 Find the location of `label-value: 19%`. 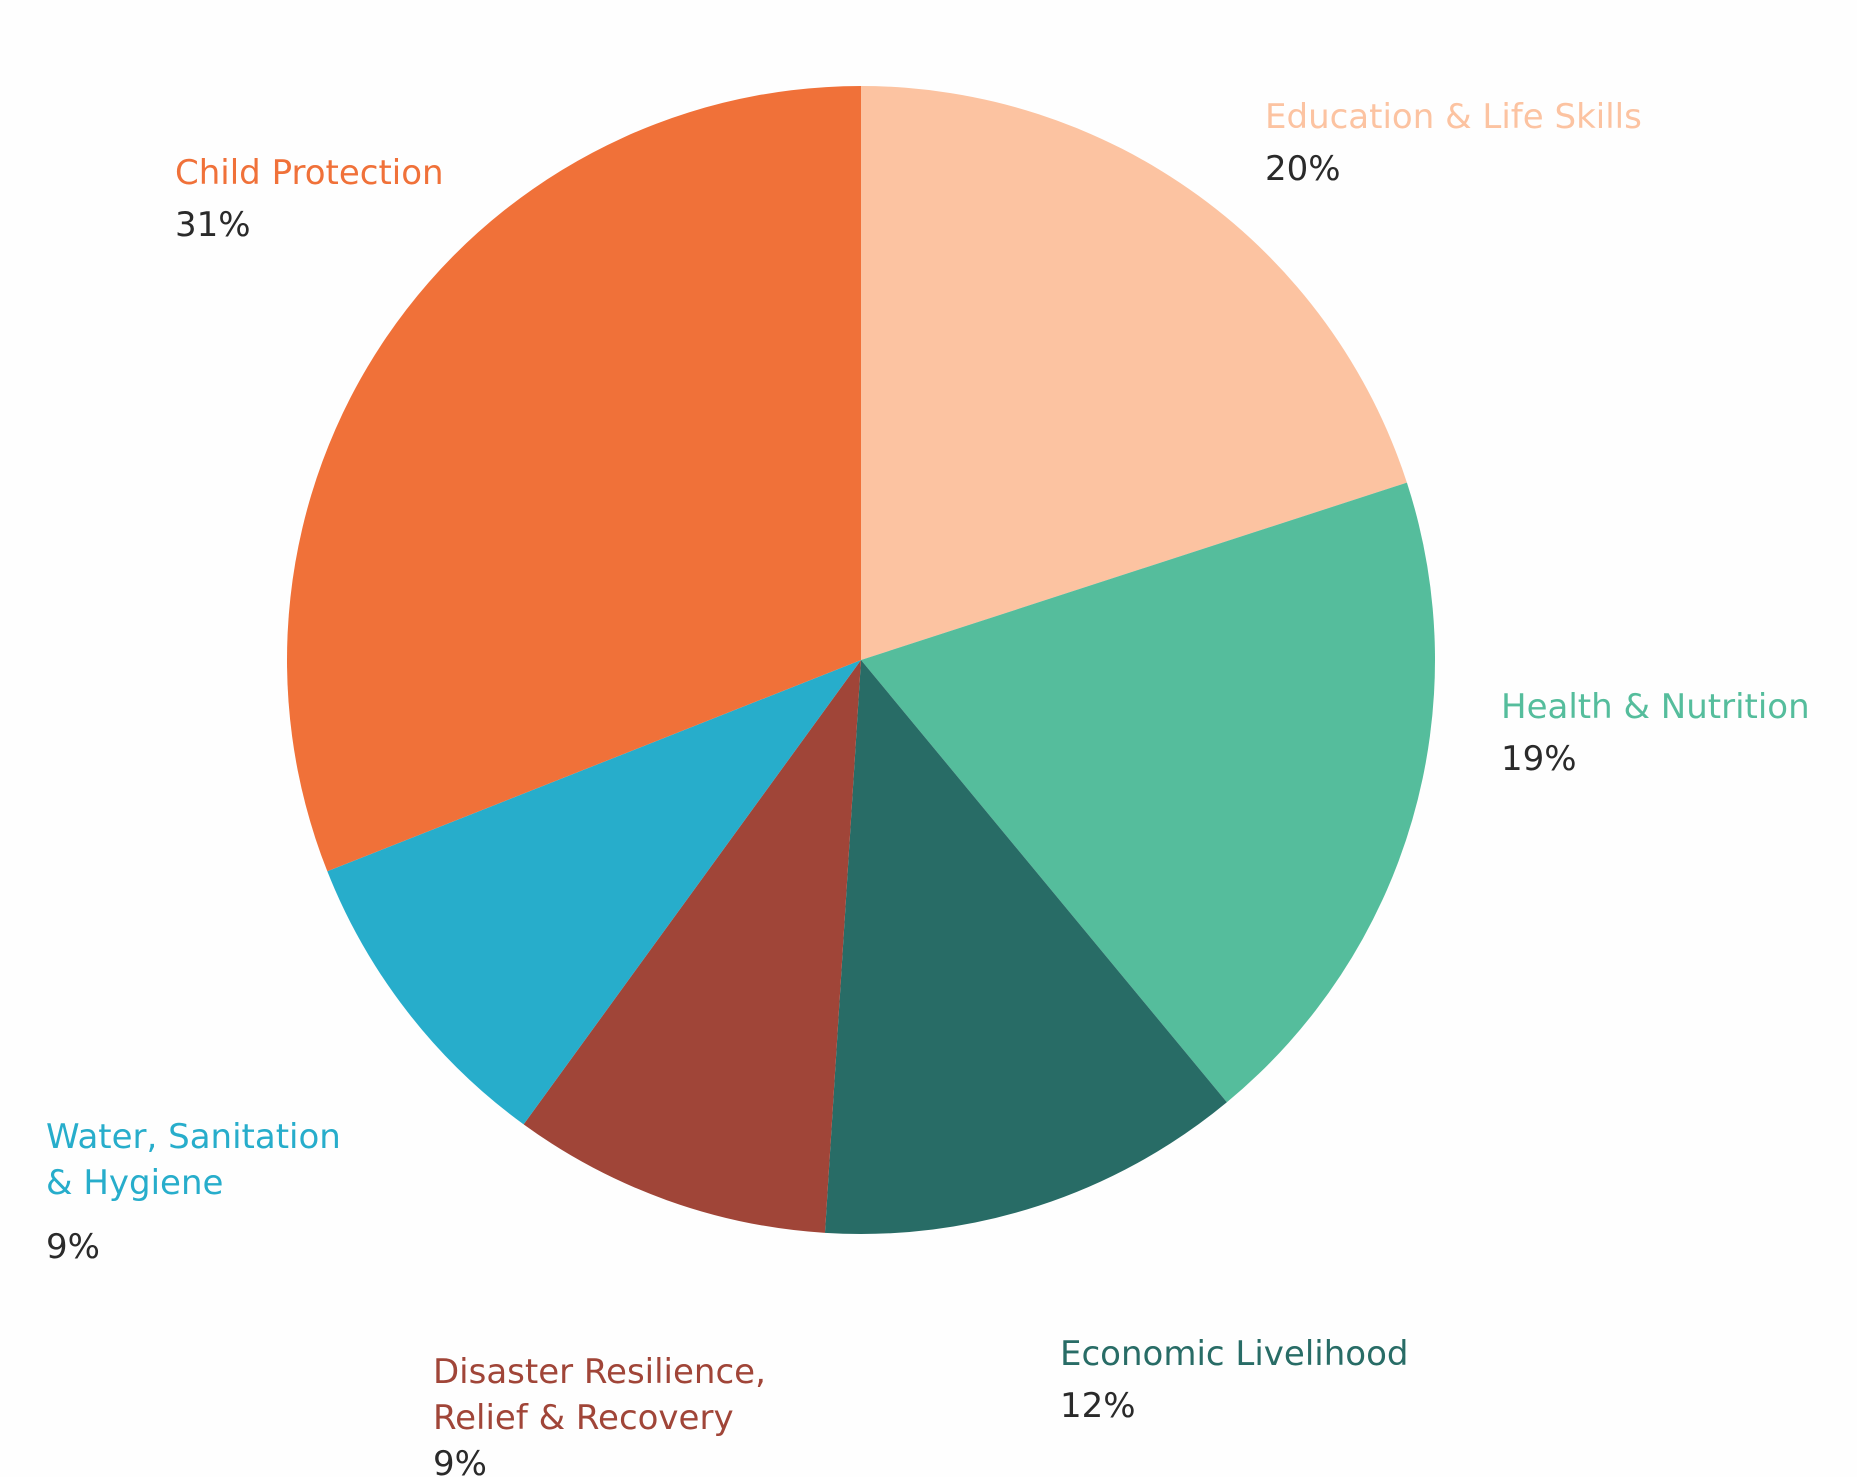

label-value: 19% is located at coordinates (1539, 759).